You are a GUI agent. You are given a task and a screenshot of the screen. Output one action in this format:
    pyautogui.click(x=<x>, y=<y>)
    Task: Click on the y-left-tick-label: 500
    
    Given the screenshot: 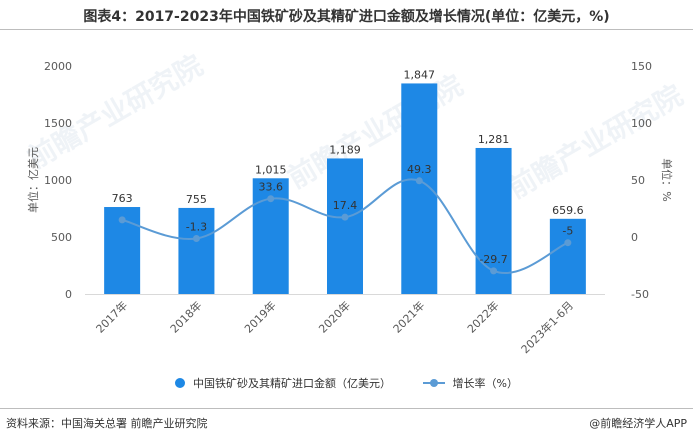 What is the action you would take?
    pyautogui.click(x=61, y=237)
    